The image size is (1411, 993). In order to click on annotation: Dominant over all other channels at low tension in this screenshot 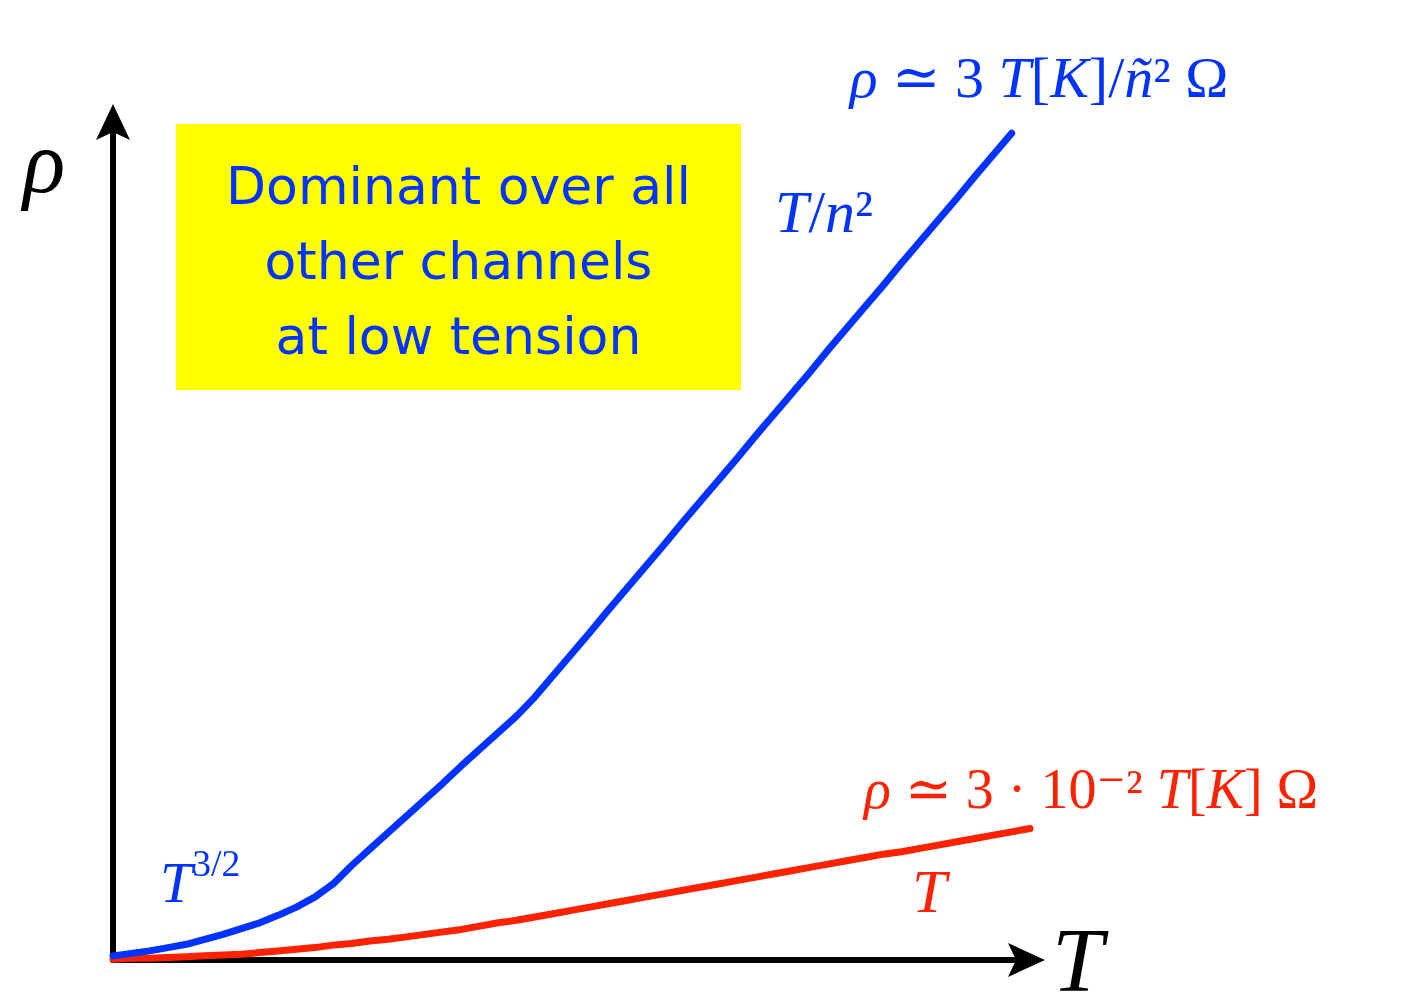, I will do `click(458, 261)`.